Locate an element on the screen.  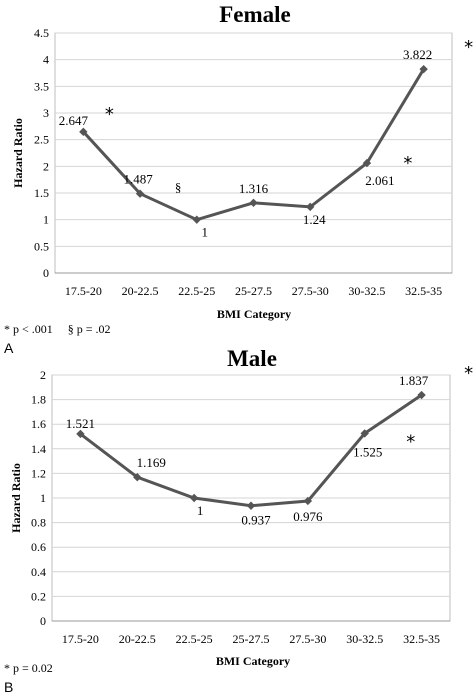
data-label: 2.061 is located at coordinates (379, 180).